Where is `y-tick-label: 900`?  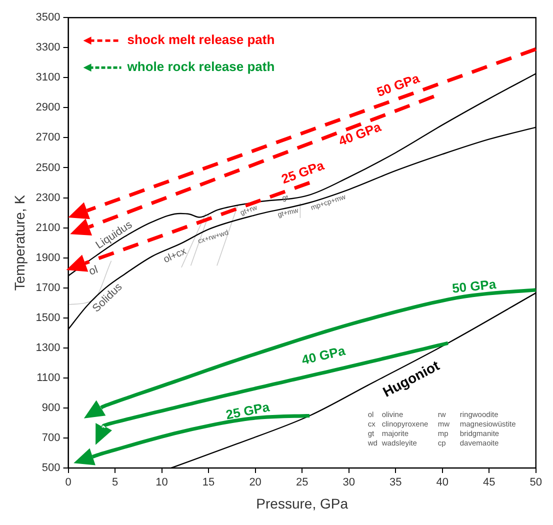
y-tick-label: 900 is located at coordinates (51, 408).